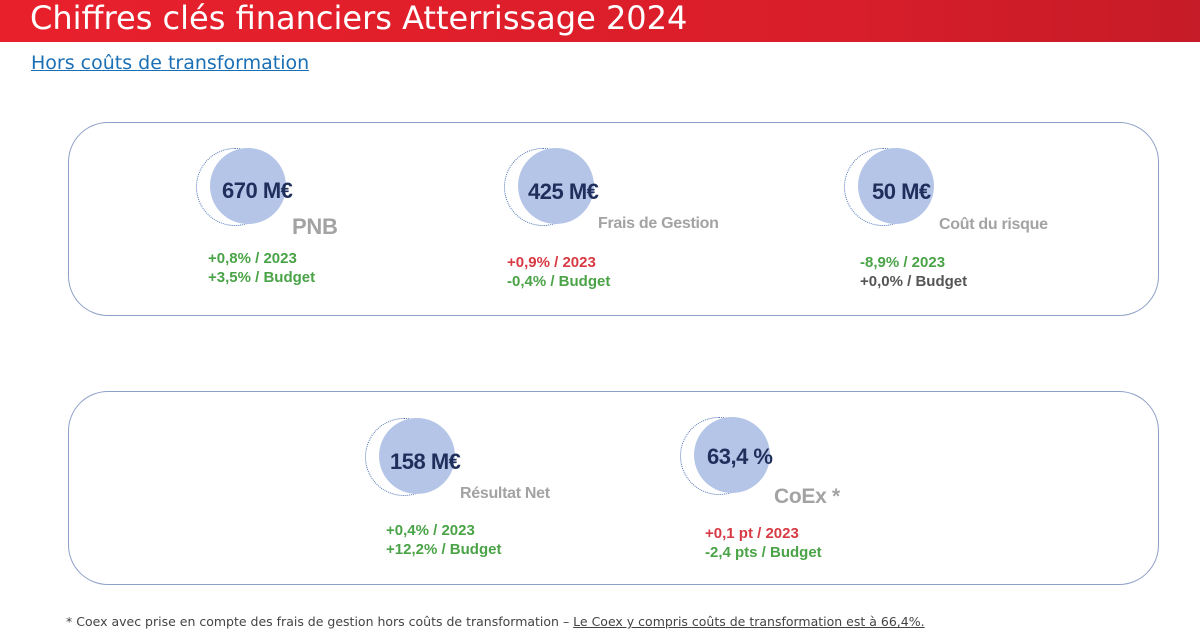 The image size is (1200, 644). Describe the element at coordinates (559, 281) in the screenshot. I see `kpi-variation-budget: -0,4% / Budget` at that location.